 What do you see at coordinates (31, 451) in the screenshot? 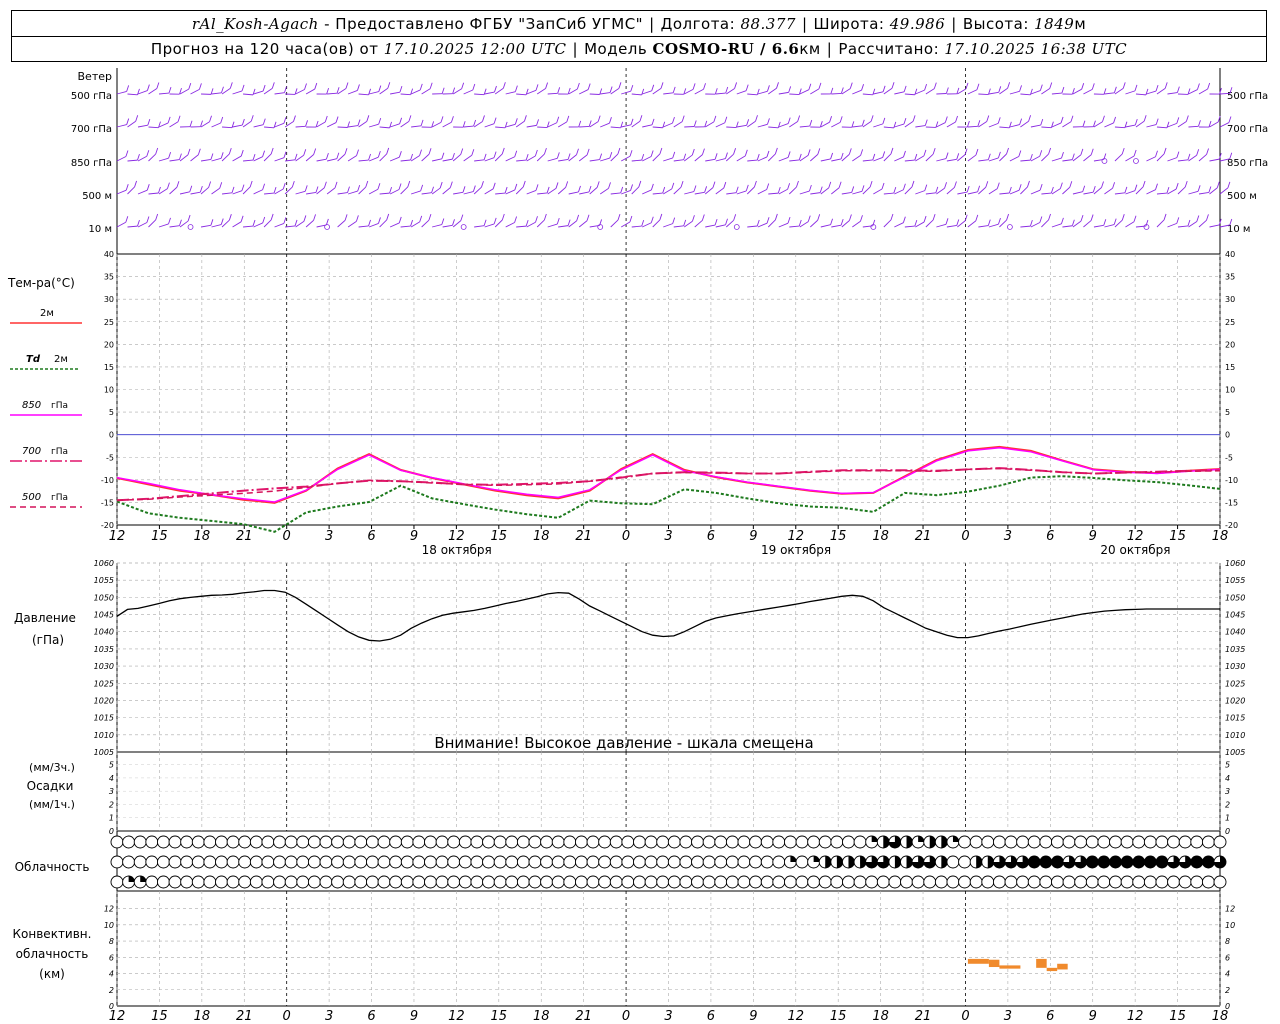
I see `legend-700-label: 700` at bounding box center [31, 451].